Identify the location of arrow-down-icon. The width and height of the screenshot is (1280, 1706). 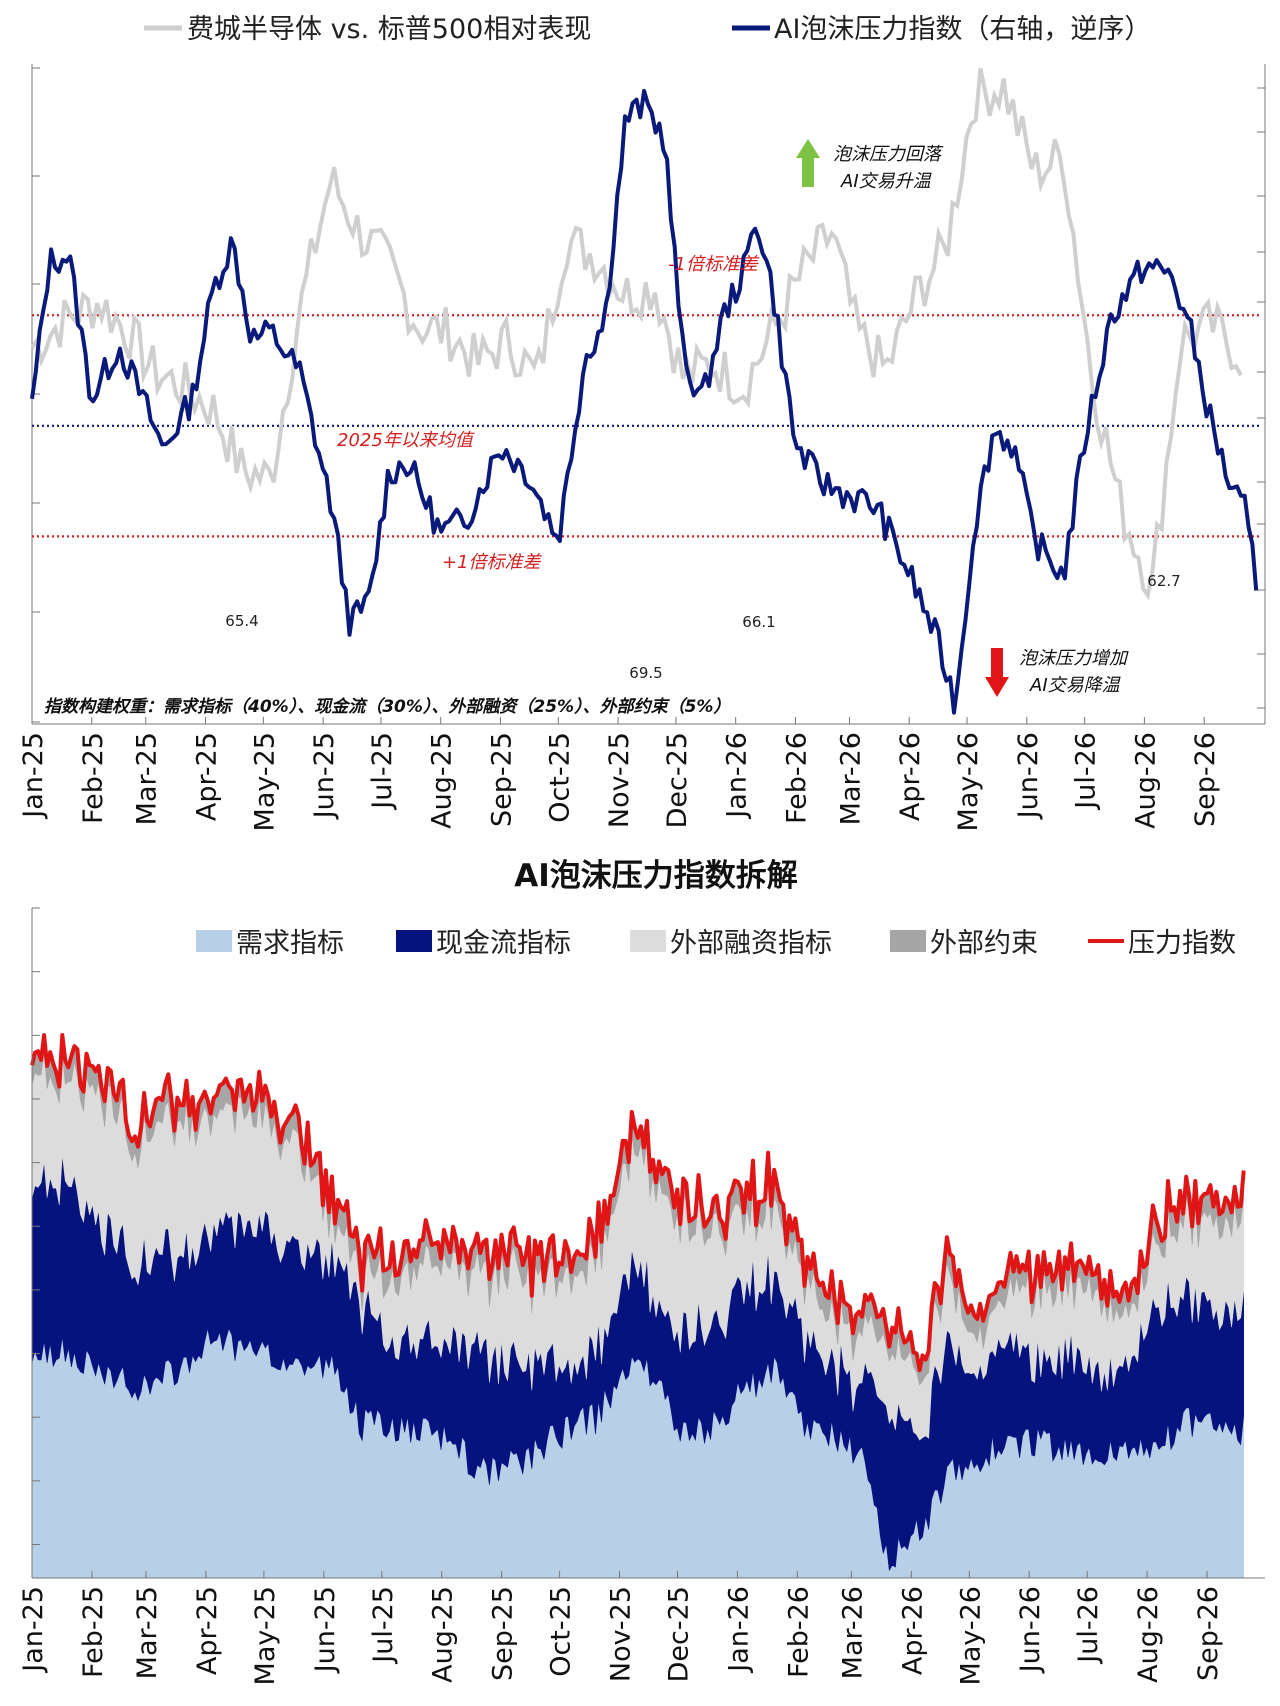
(997, 672).